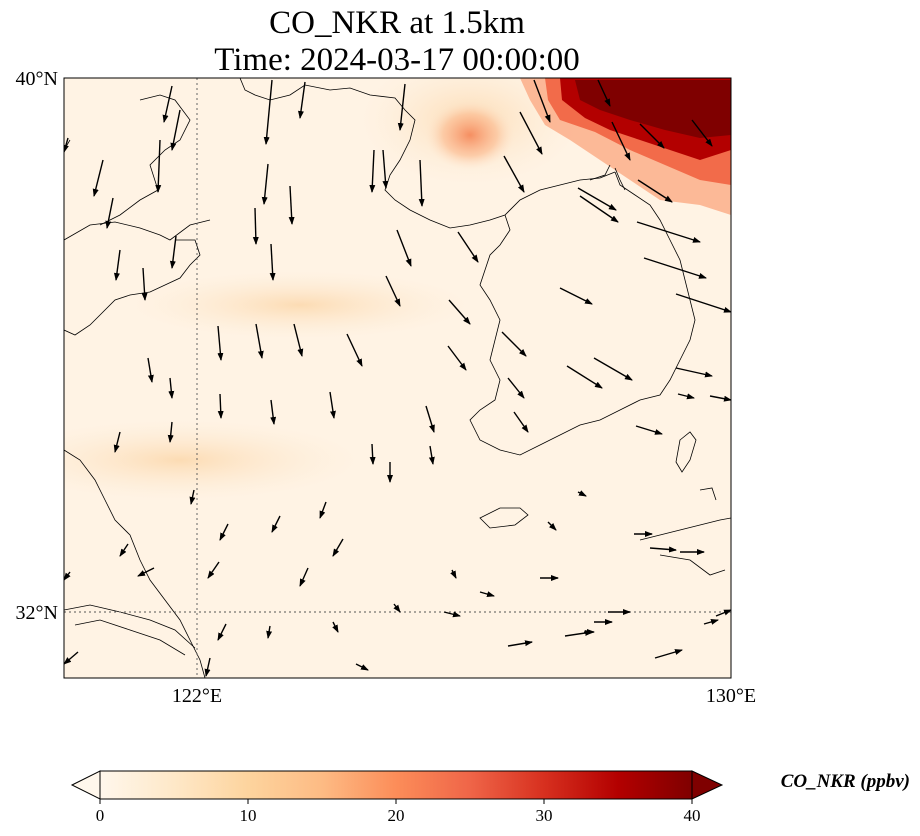 This screenshot has height=836, width=920. What do you see at coordinates (248, 815) in the screenshot?
I see `colorbar-tick-label: 10` at bounding box center [248, 815].